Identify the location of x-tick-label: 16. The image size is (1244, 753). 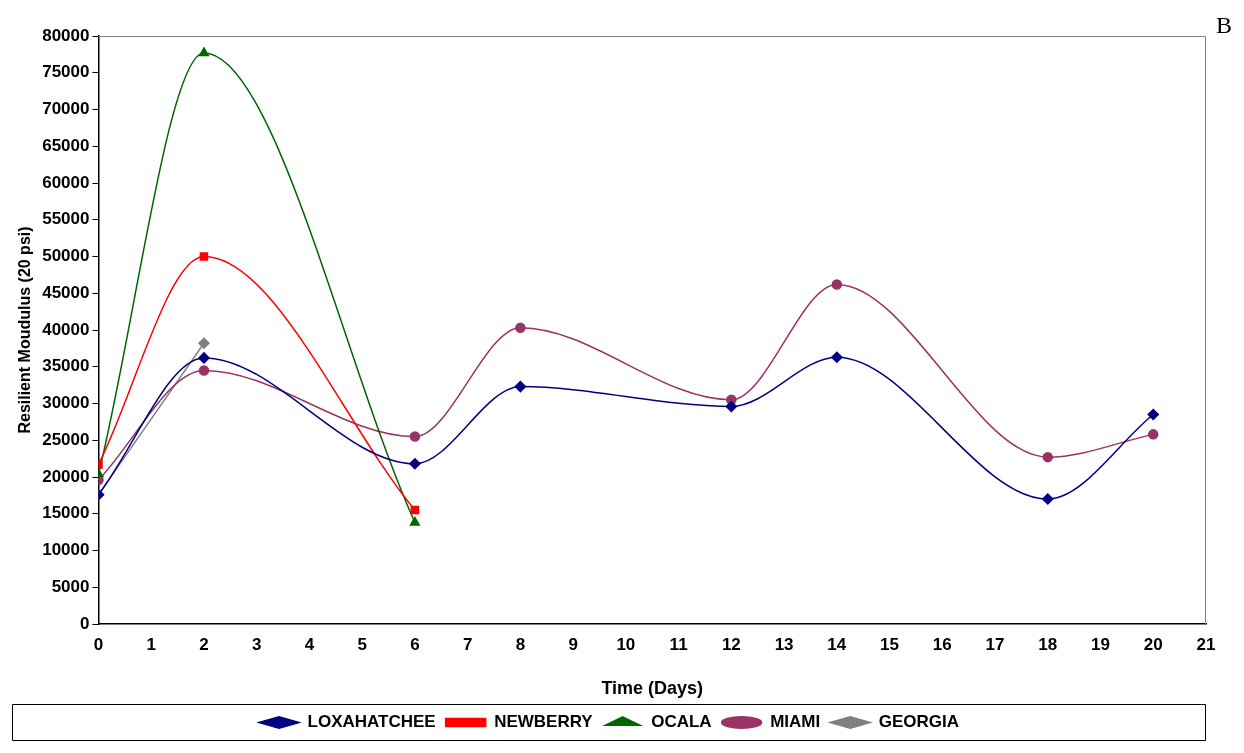
(942, 644).